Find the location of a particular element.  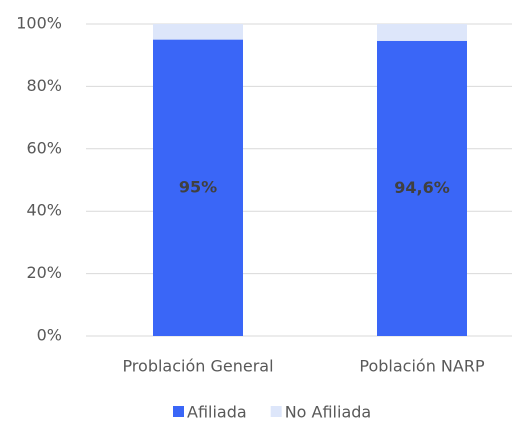

x-tick-label: Problación General is located at coordinates (197, 366).